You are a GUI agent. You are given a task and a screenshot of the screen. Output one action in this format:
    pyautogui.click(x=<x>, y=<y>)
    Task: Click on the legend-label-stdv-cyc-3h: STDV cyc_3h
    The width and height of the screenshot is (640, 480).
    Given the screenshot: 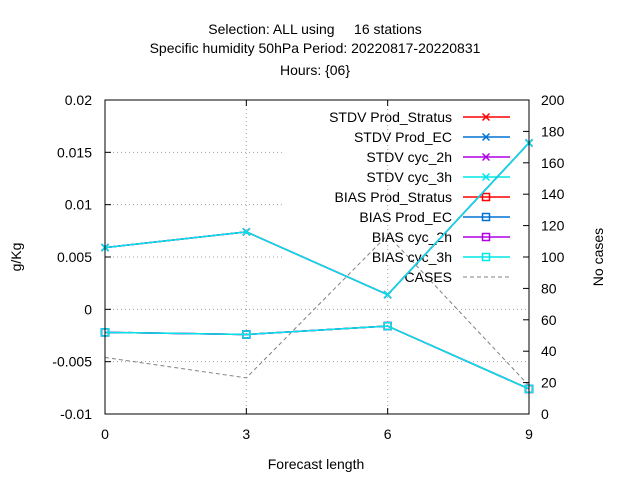 What is the action you would take?
    pyautogui.click(x=409, y=177)
    